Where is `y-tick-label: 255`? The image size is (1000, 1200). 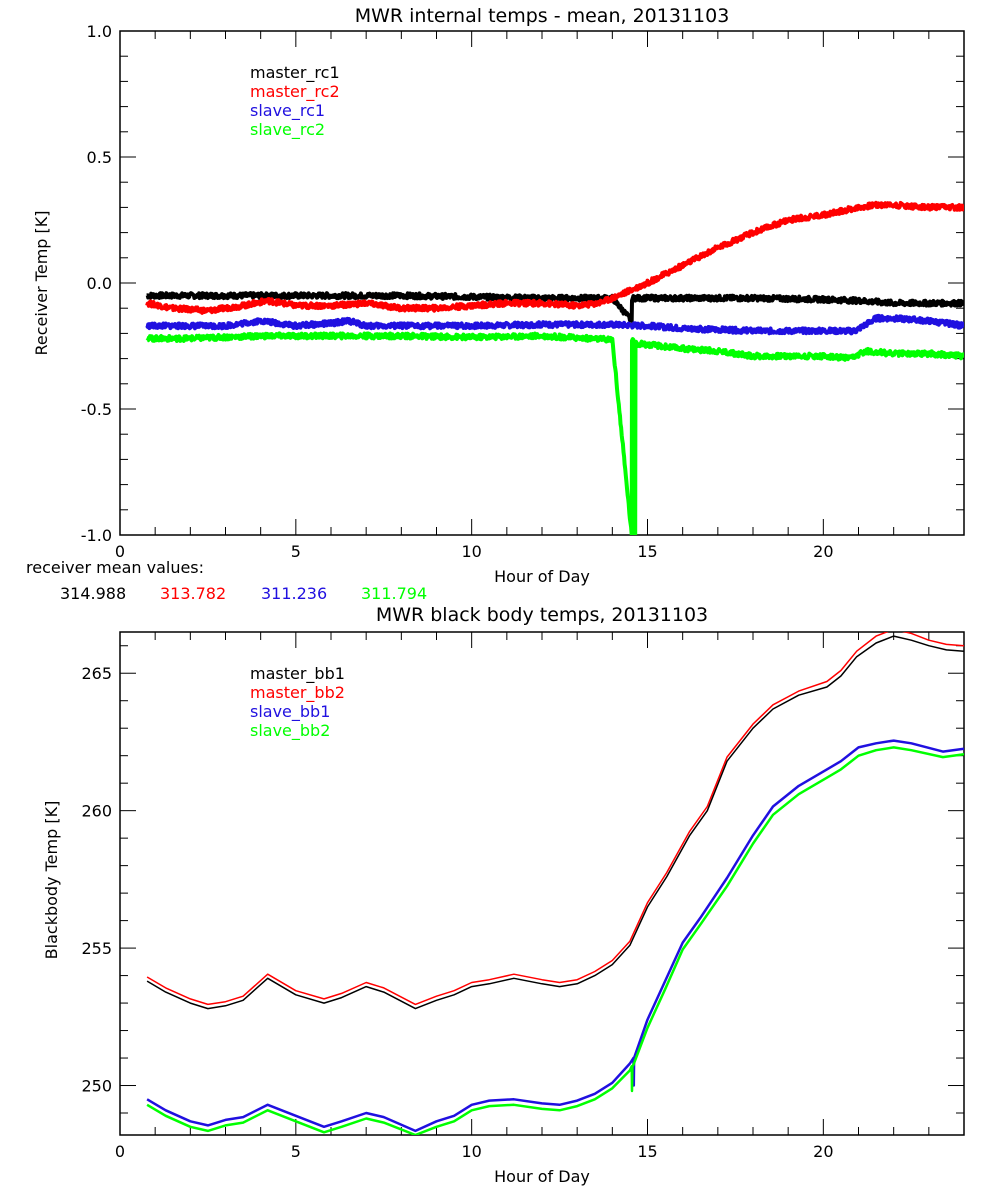
y-tick-label: 255 is located at coordinates (96, 948).